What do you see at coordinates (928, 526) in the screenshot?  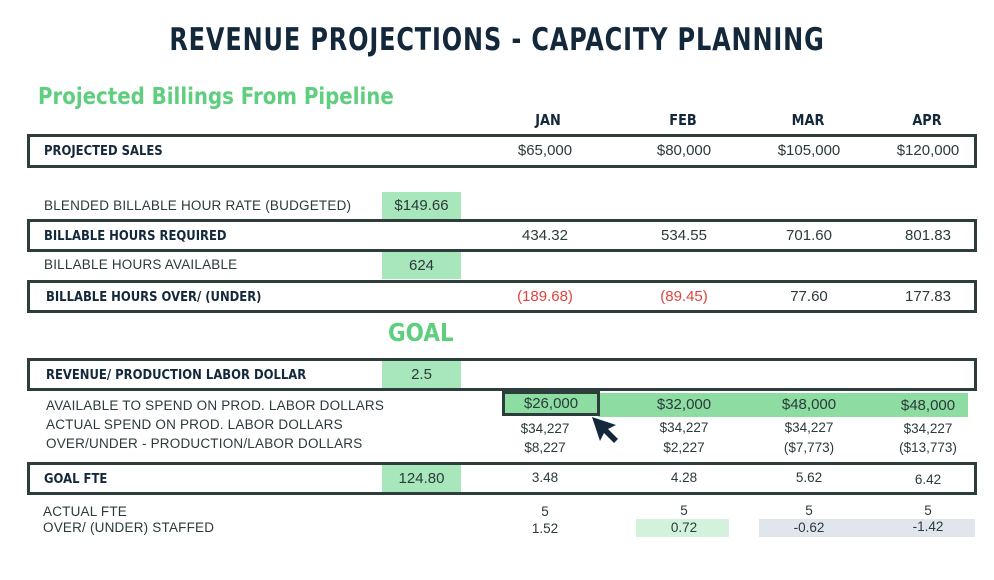 I see `over-under-staffed-apr: -1.42` at bounding box center [928, 526].